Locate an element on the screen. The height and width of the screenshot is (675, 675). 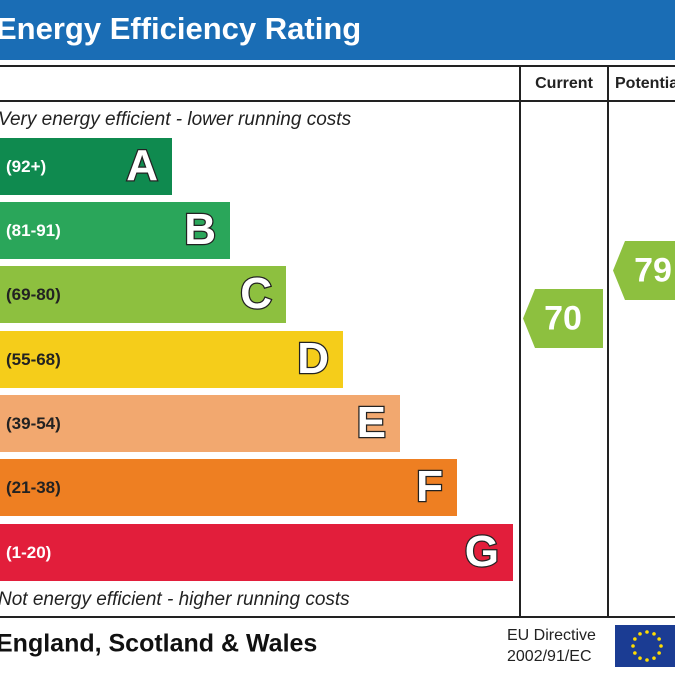
directive: EU Directive is located at coordinates (551, 635).